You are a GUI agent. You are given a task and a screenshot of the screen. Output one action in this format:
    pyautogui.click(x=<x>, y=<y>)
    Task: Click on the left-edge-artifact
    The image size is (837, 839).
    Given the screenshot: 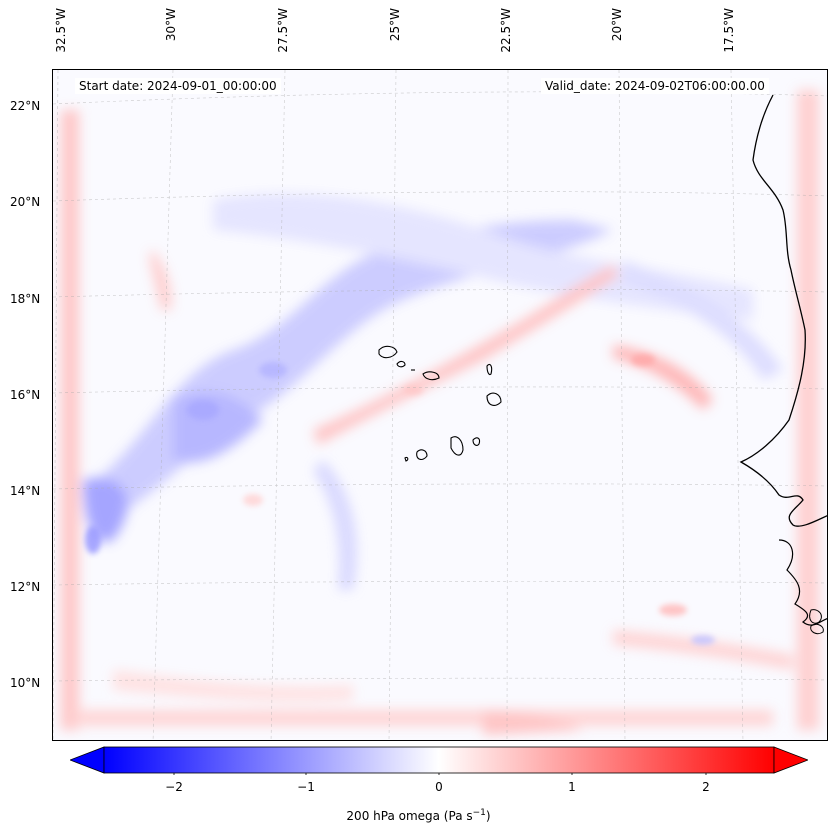 What is the action you would take?
    pyautogui.click(x=70, y=420)
    